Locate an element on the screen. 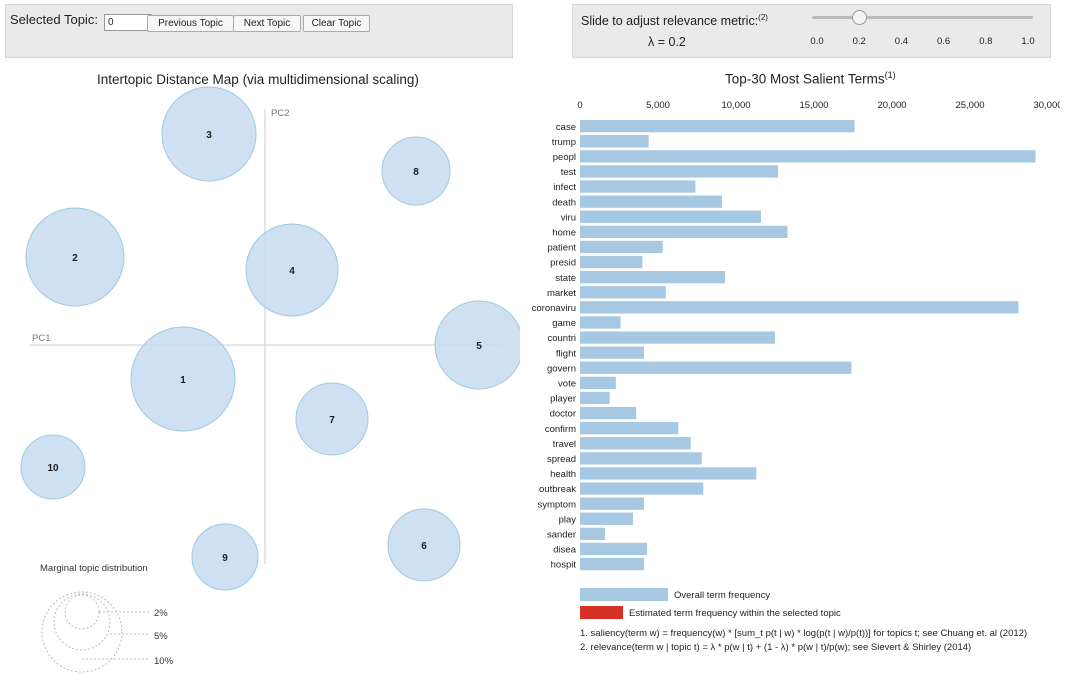 The height and width of the screenshot is (674, 1080). bar-state is located at coordinates (653, 277).